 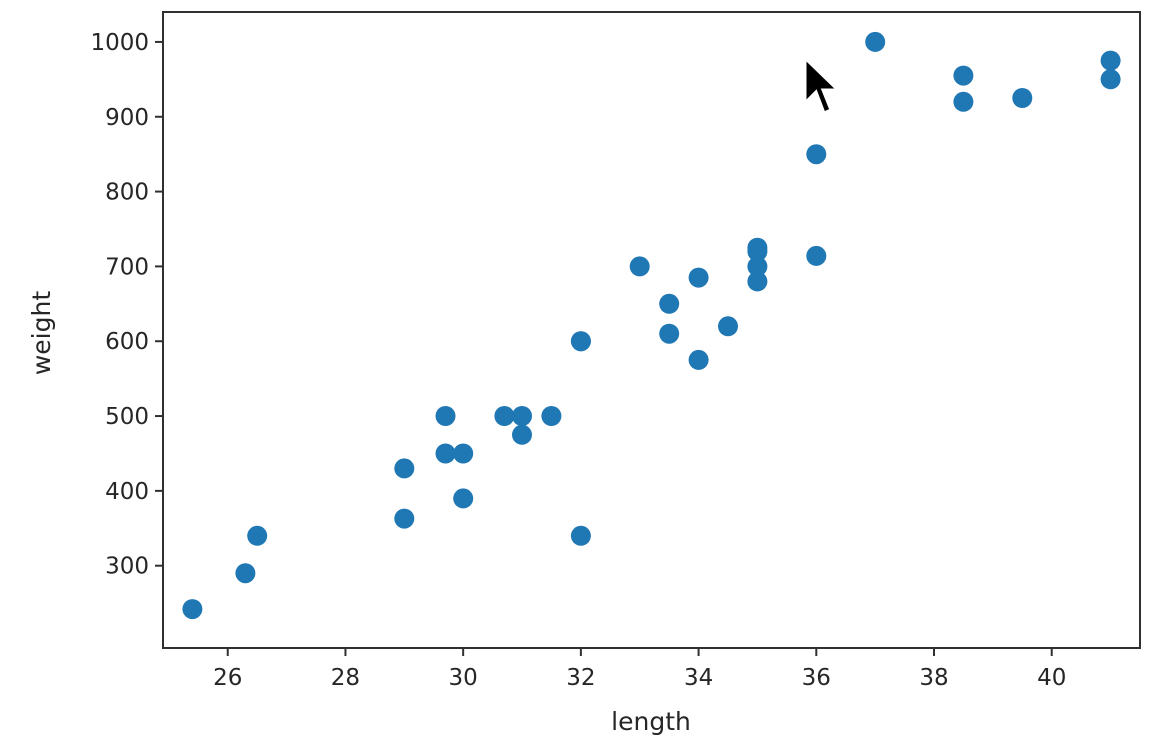 I want to click on x-tick-label-0: 26, so click(x=227, y=678).